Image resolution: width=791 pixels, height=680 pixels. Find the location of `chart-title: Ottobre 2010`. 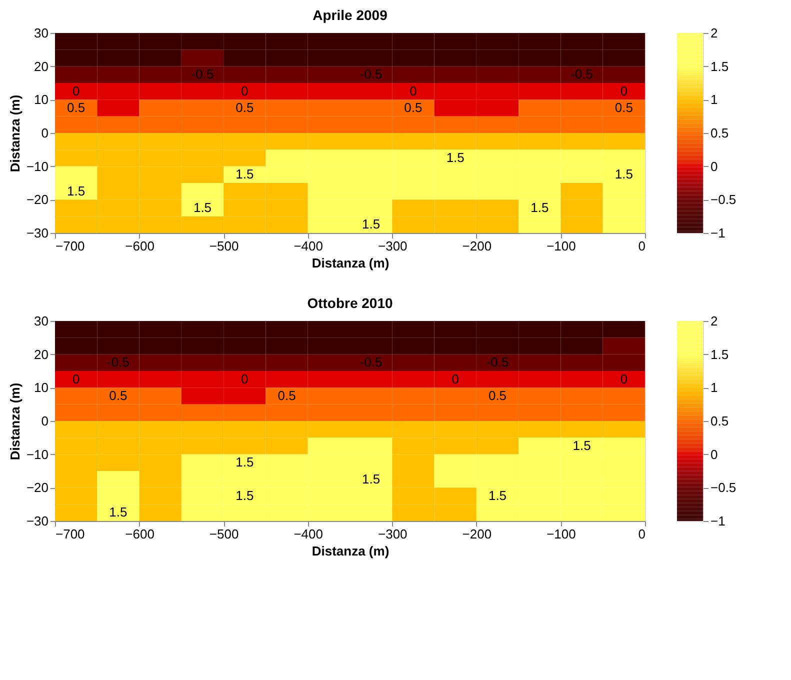

chart-title: Ottobre 2010 is located at coordinates (350, 303).